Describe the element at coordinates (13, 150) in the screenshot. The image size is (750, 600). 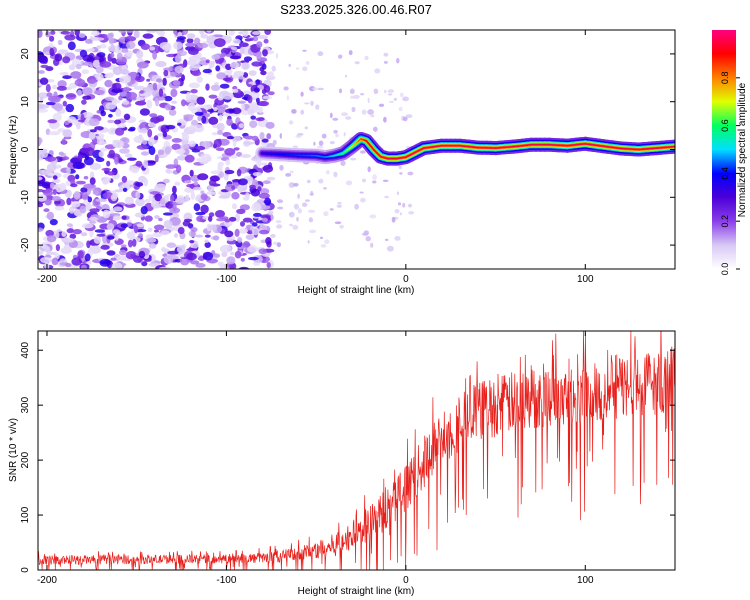
I see `spectrogram-y-label: Frequency (Hz)` at that location.